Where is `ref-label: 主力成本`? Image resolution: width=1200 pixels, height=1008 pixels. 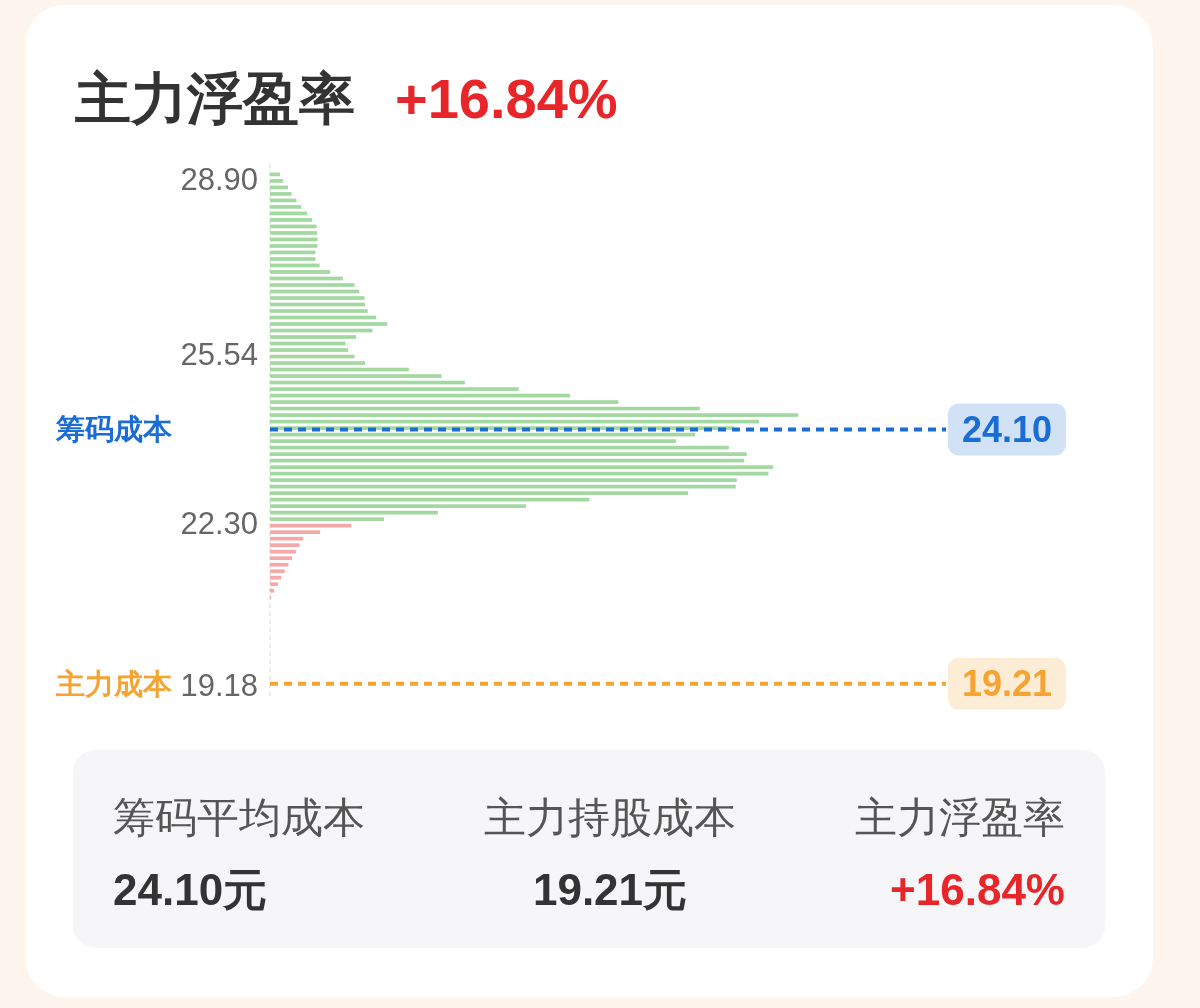
ref-label: 主力成本 is located at coordinates (114, 683).